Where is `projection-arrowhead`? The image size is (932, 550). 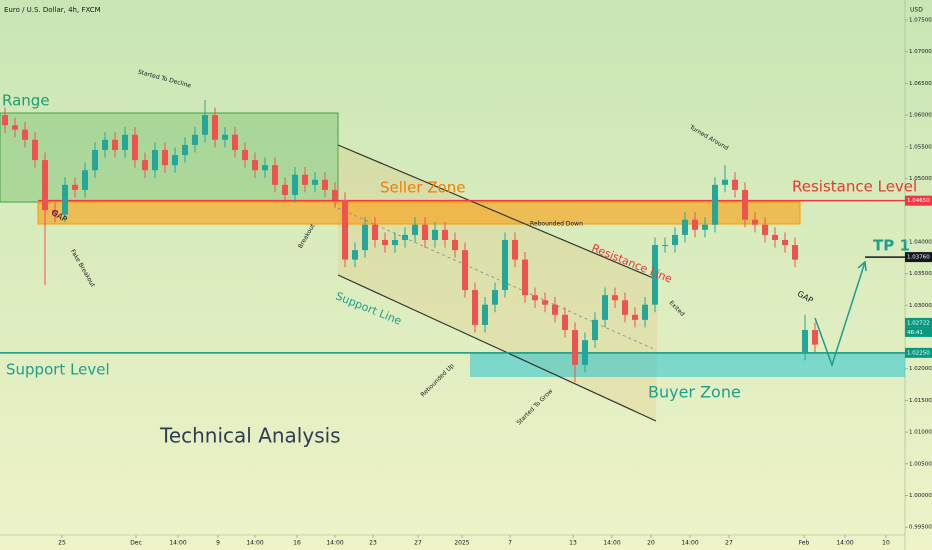 projection-arrowhead is located at coordinates (862, 266).